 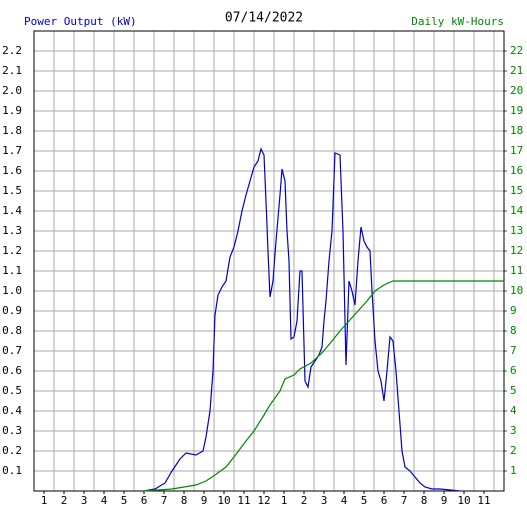 I want to click on y2-tick-label: 12, so click(x=516, y=250).